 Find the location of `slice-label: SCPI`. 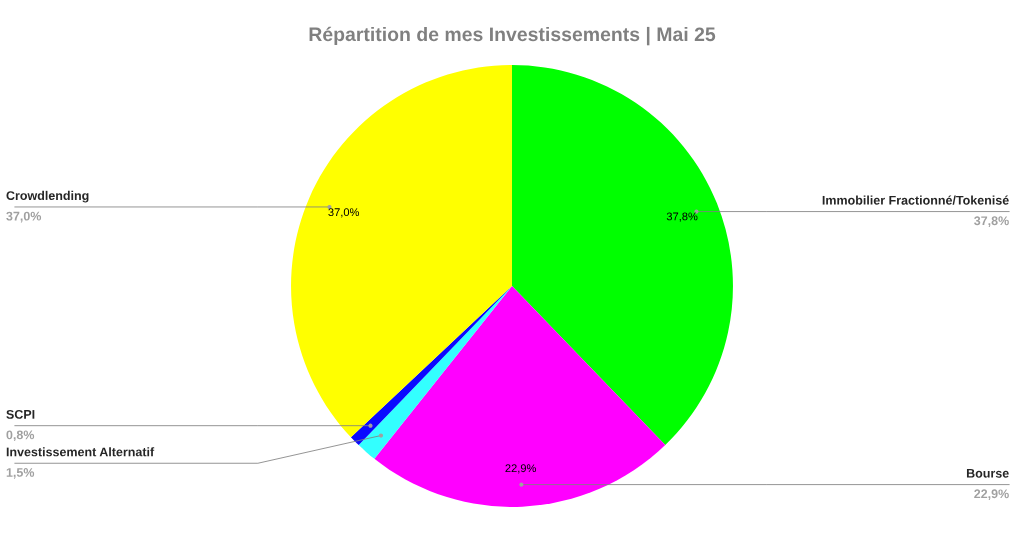

slice-label: SCPI is located at coordinates (20, 414).